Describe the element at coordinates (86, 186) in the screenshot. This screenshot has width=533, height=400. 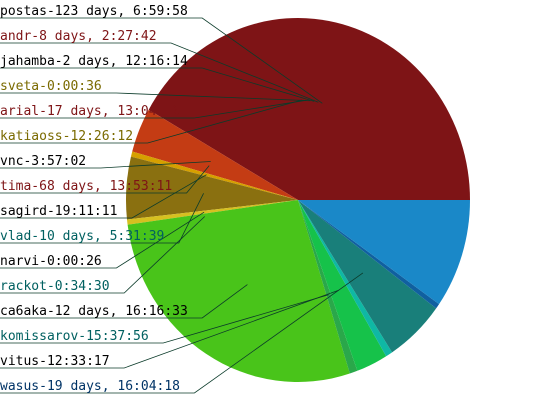
I see `slice-label: tima-68 days, 13:53:11` at that location.